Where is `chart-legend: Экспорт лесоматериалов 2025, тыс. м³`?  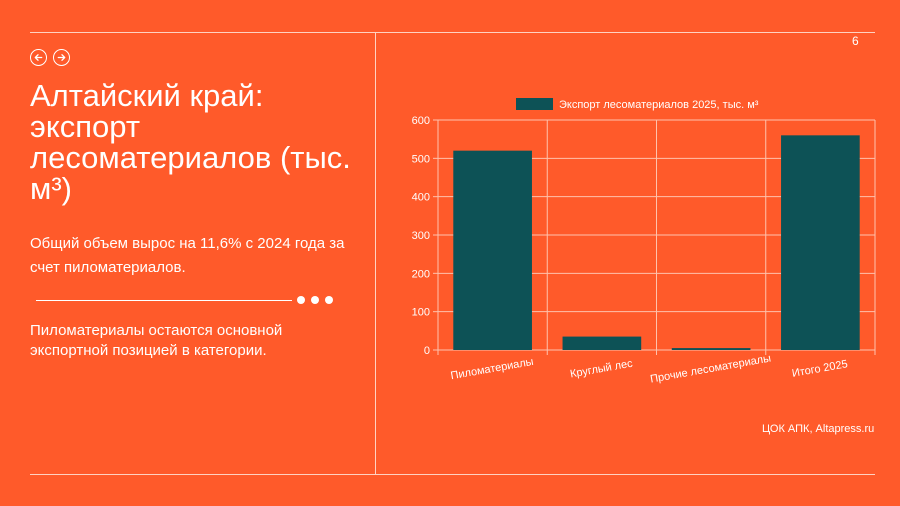
chart-legend: Экспорт лесоматериалов 2025, тыс. м³ is located at coordinates (637, 104).